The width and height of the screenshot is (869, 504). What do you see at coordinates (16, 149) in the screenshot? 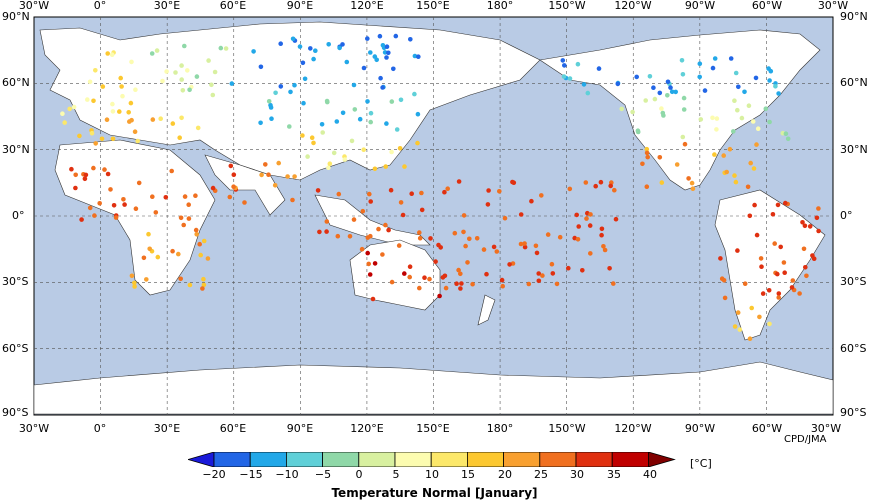
I see `lat-label-left: 30°N` at bounding box center [16, 149].